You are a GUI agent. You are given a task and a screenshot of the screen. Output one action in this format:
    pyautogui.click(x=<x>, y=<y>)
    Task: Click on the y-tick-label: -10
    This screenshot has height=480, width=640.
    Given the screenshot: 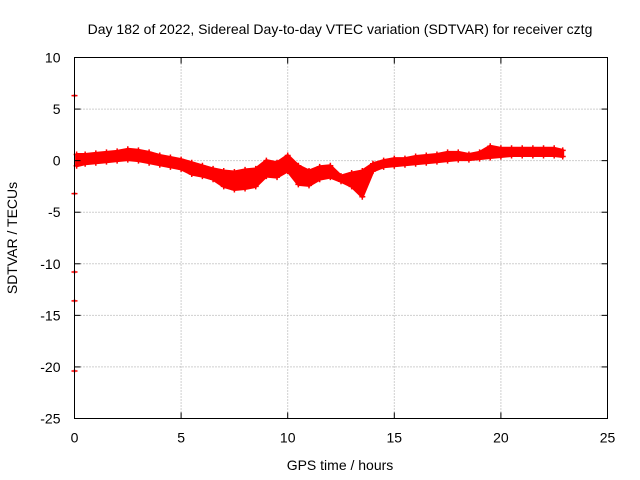 What is the action you would take?
    pyautogui.click(x=50, y=264)
    